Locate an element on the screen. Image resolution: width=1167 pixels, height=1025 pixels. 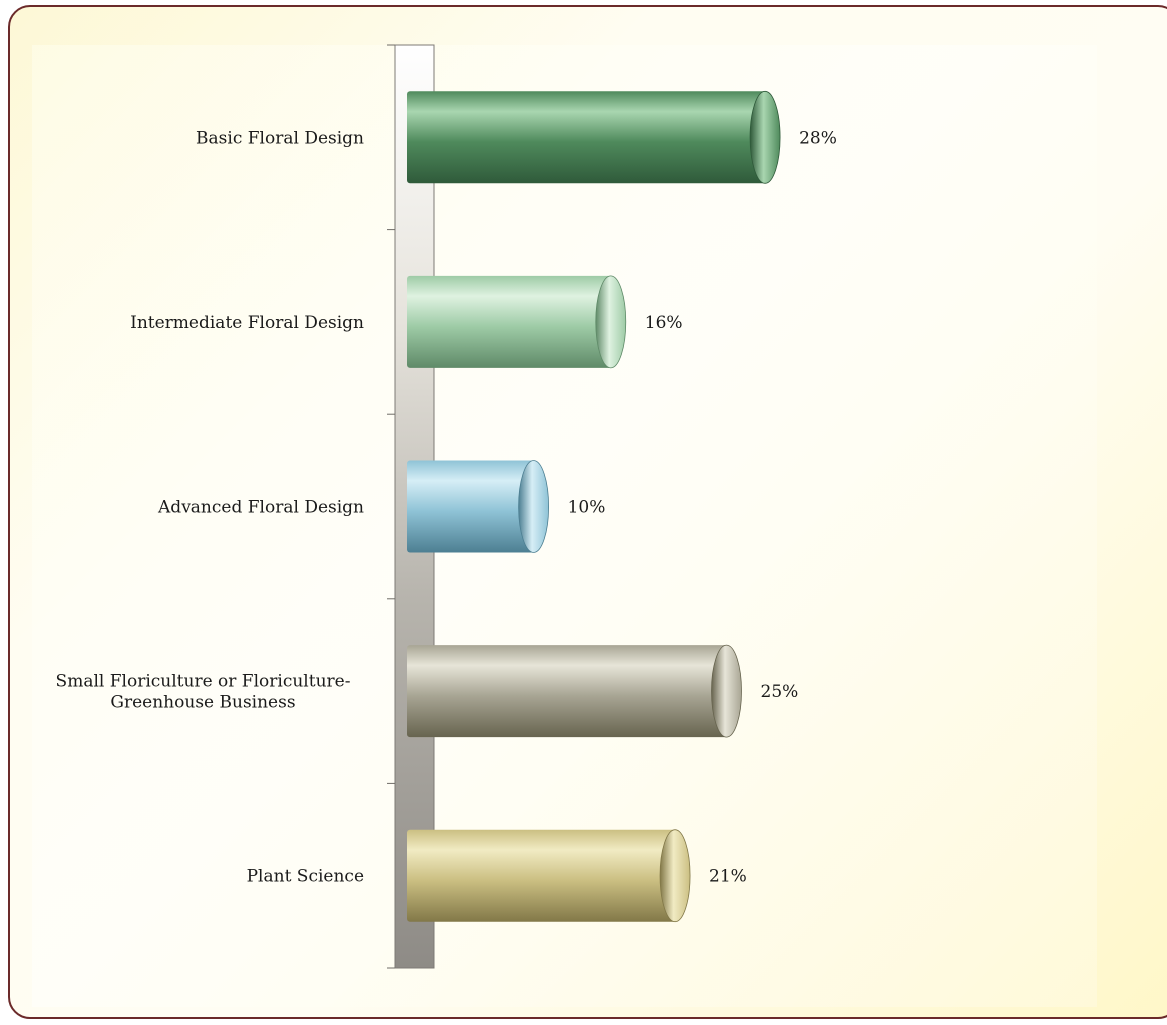
category-label: Plant Science is located at coordinates (305, 877).